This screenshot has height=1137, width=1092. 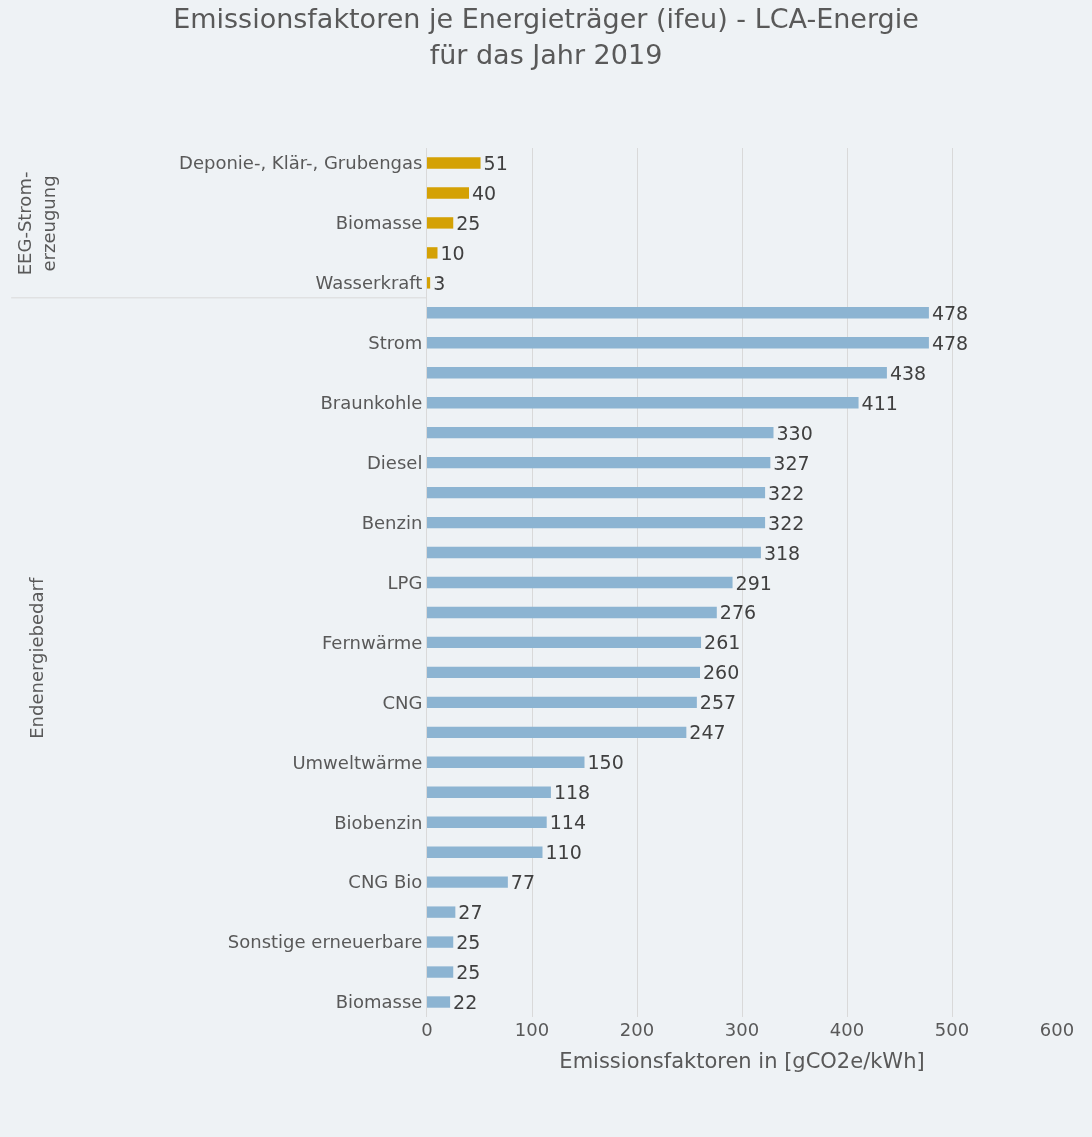 What do you see at coordinates (452, 252) in the screenshot?
I see `data-label: 10` at bounding box center [452, 252].